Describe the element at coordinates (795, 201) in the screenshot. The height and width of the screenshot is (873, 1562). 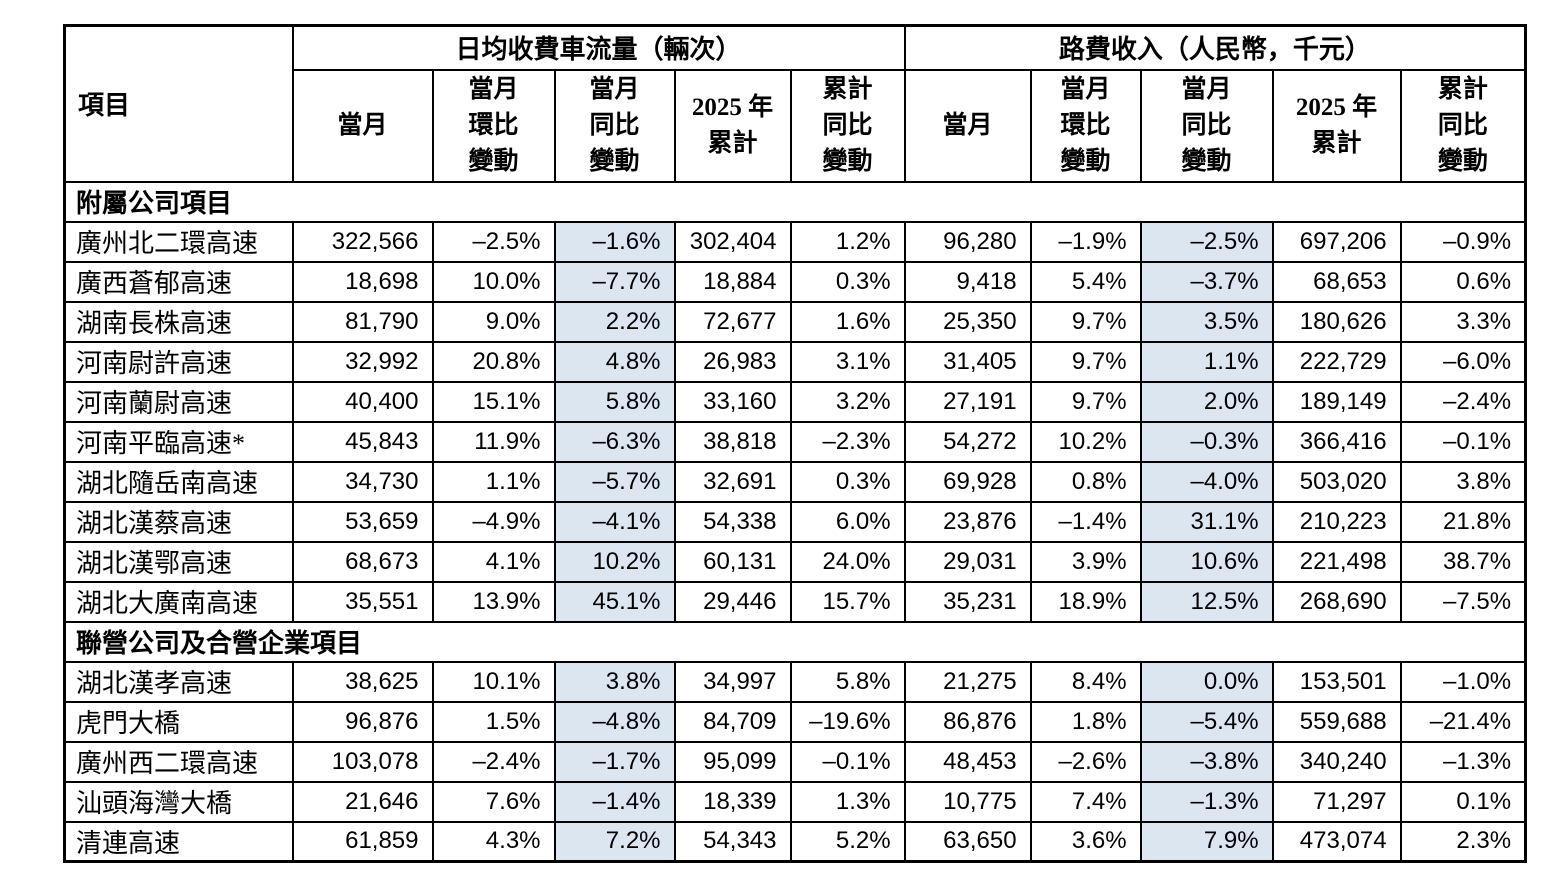
I see `section-title: 附屬公司項目` at that location.